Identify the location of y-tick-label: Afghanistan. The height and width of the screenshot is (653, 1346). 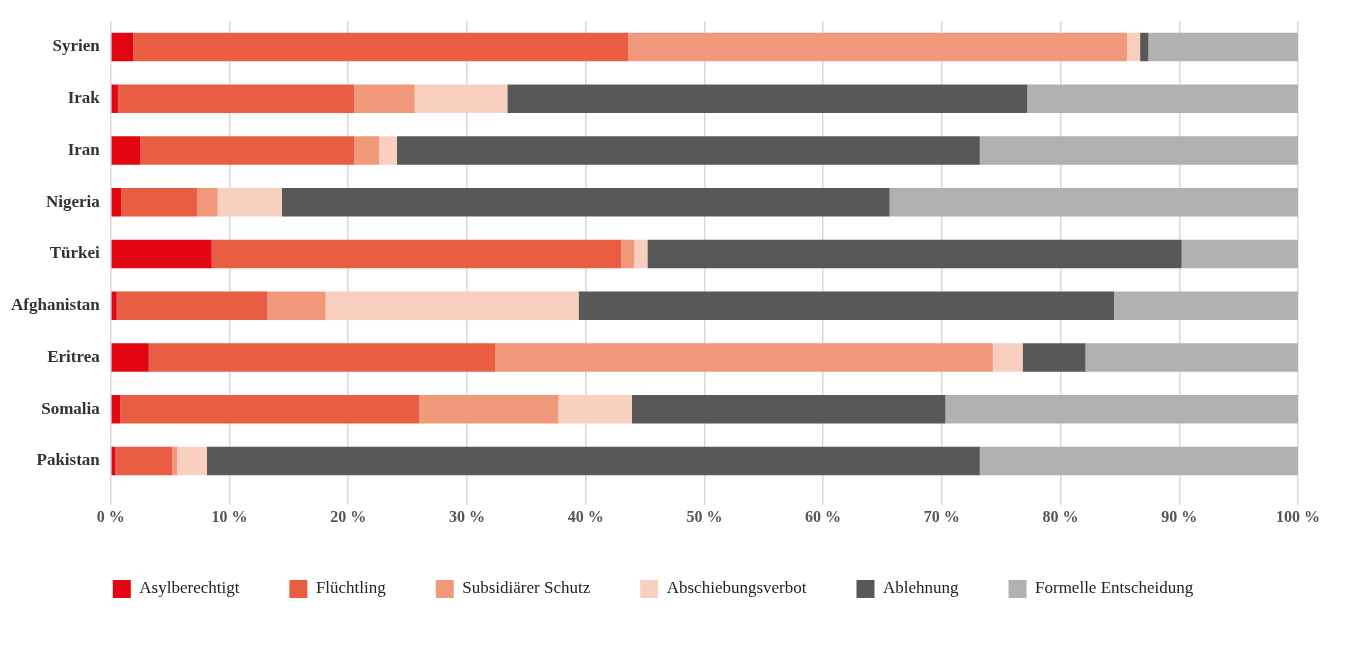
(55, 305).